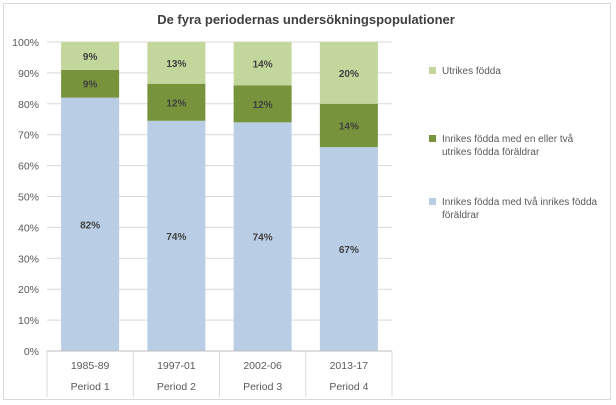 This screenshot has width=616, height=405. What do you see at coordinates (262, 387) in the screenshot?
I see `x-tick-label-period: Period 3` at bounding box center [262, 387].